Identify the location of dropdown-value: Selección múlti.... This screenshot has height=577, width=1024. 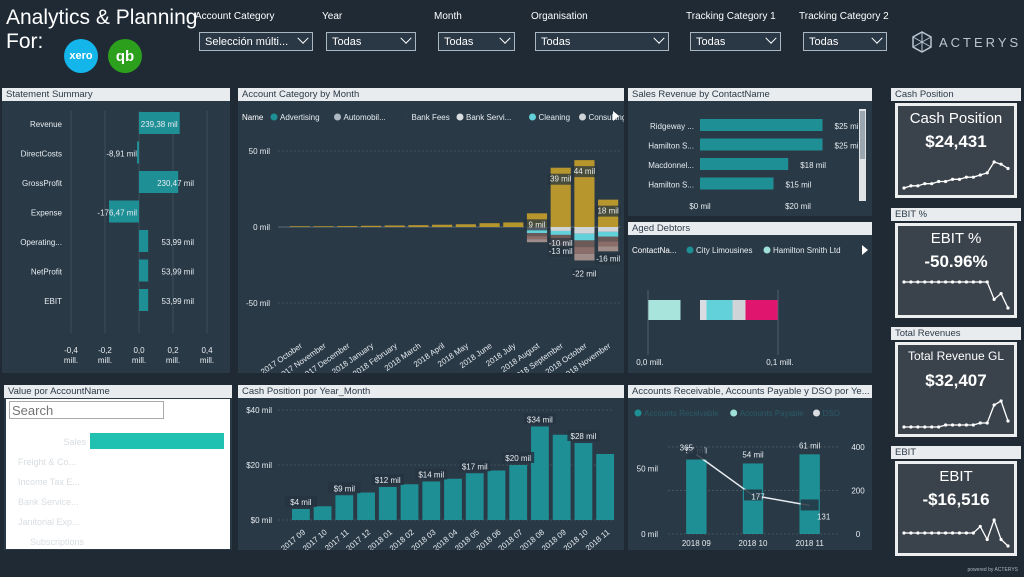
(247, 41).